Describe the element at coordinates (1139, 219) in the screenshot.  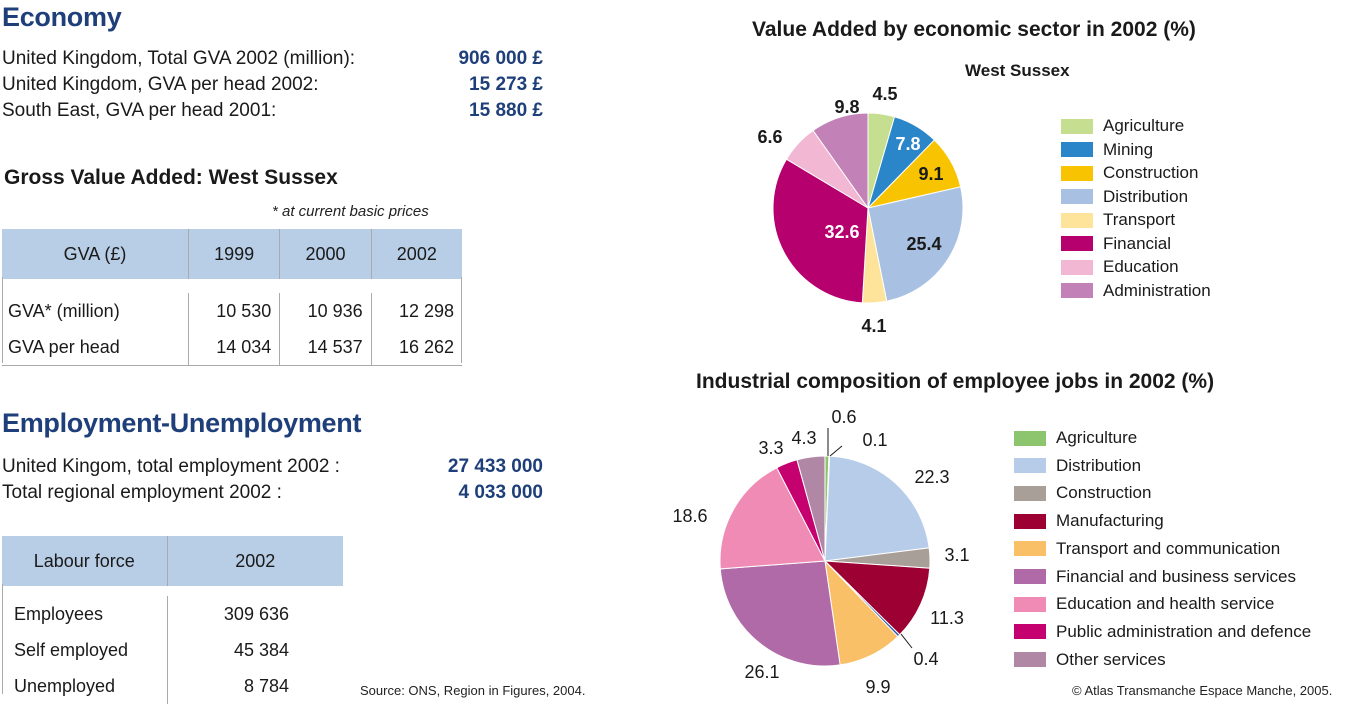
I see `legend-label: Transport` at that location.